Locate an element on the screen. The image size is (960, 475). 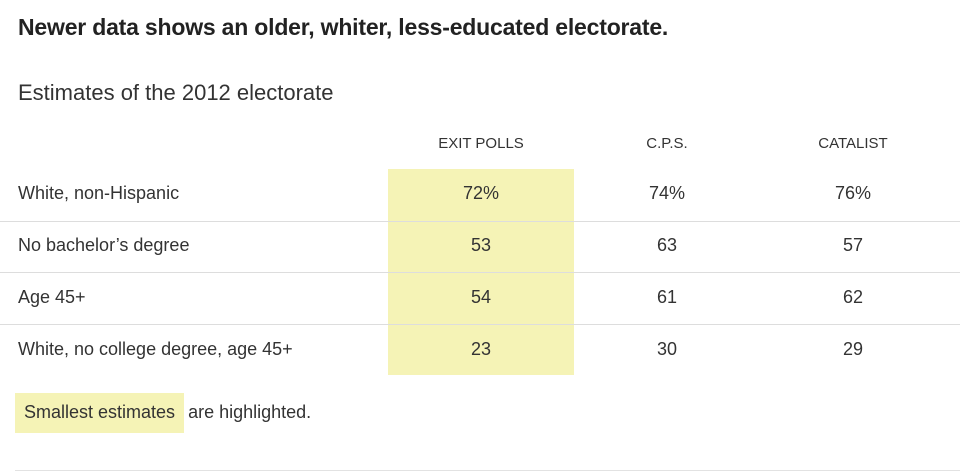
subtitle: Estimates of the 2012 electorate is located at coordinates (176, 92).